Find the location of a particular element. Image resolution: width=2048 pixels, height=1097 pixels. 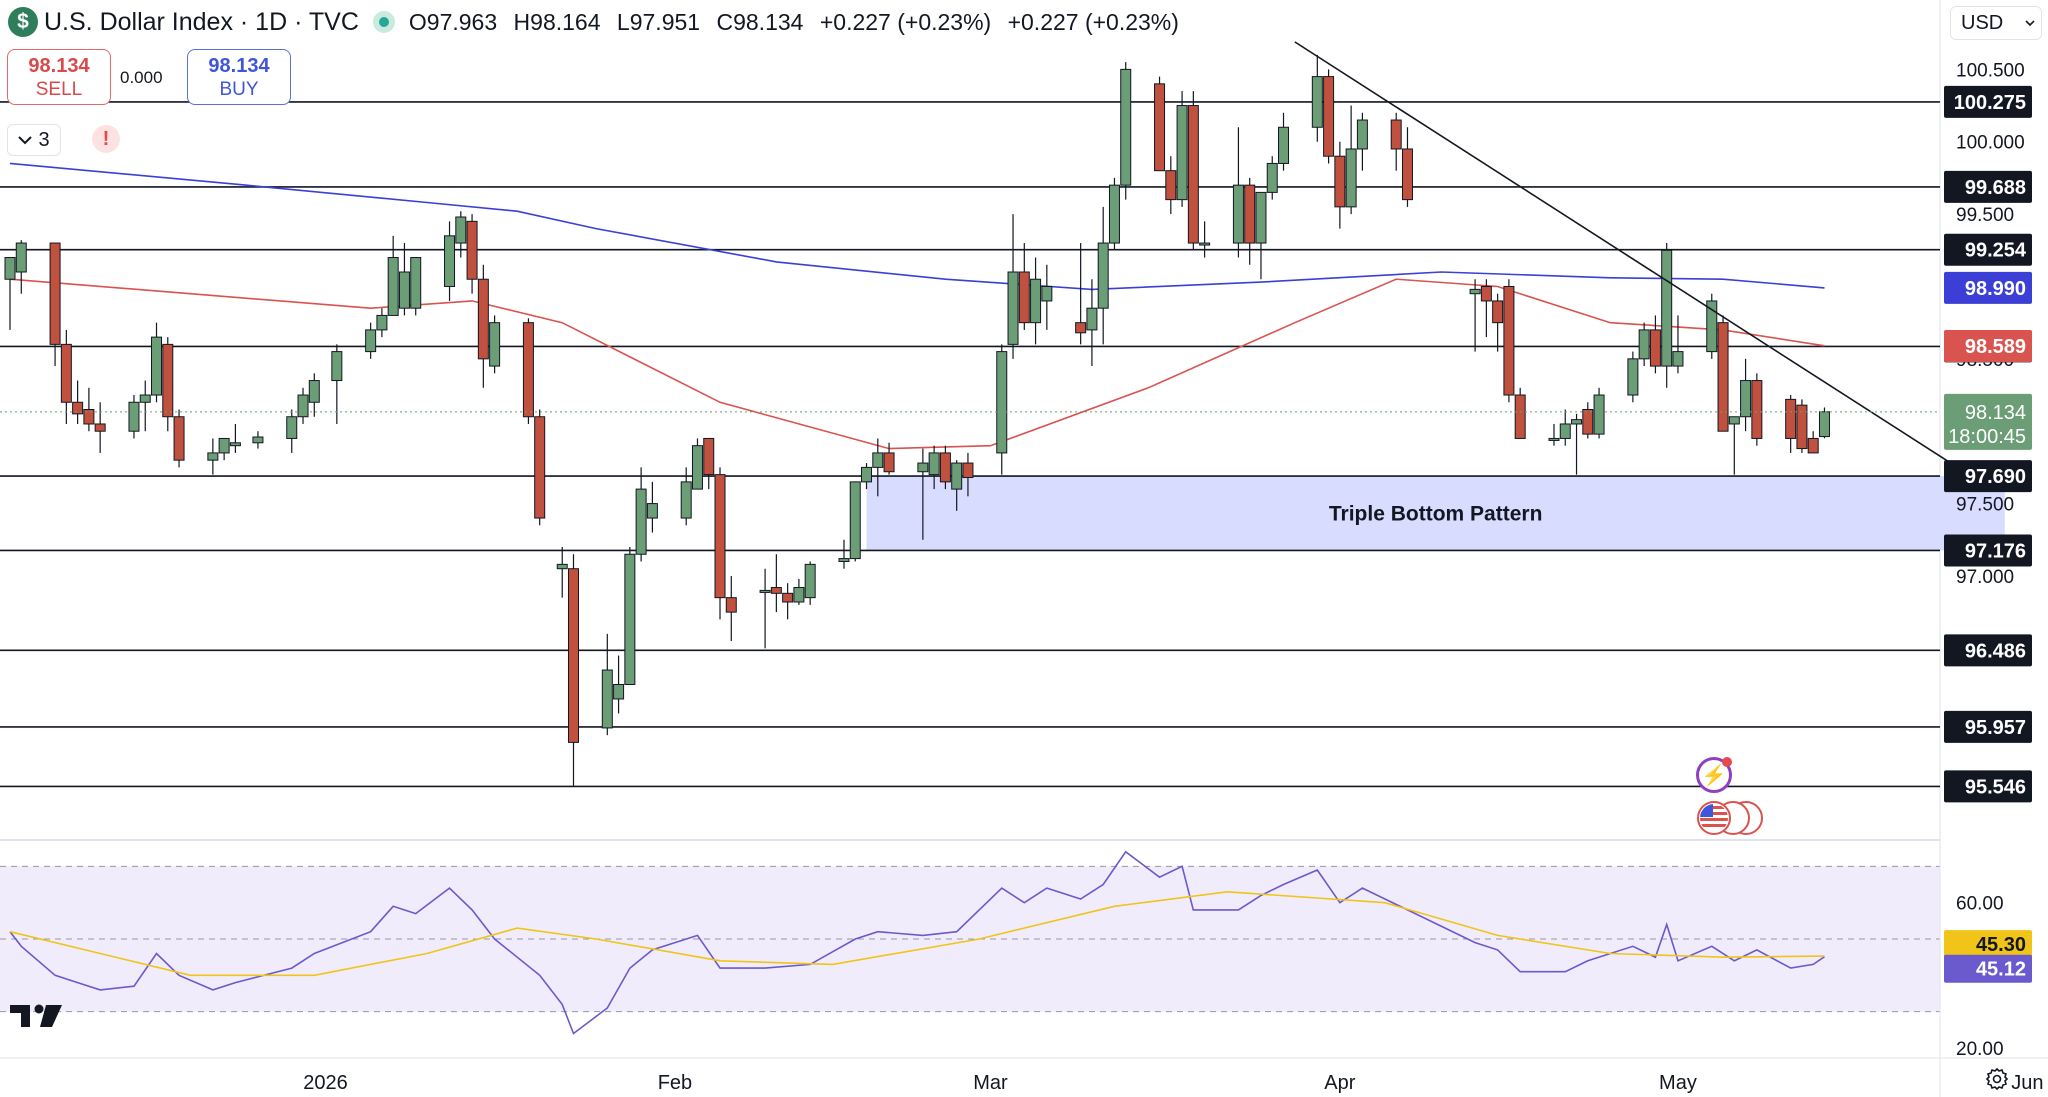

last-price-badge-bg is located at coordinates (1988, 421).